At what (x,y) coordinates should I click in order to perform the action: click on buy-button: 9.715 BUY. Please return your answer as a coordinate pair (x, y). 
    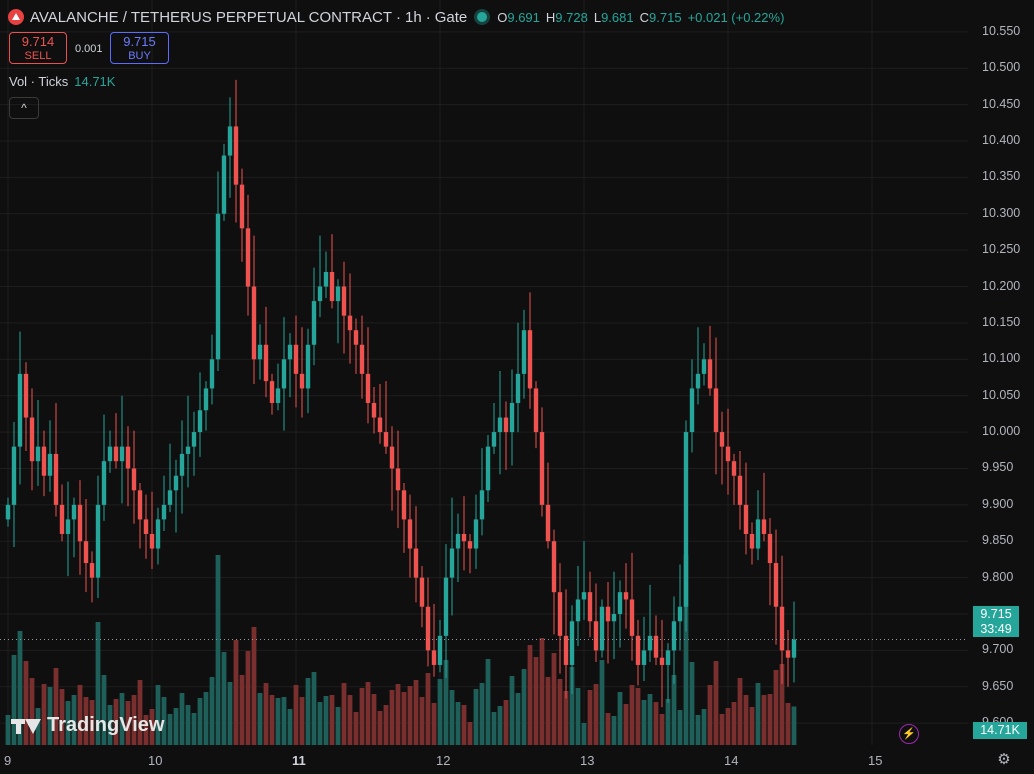
    Looking at the image, I should click on (139, 48).